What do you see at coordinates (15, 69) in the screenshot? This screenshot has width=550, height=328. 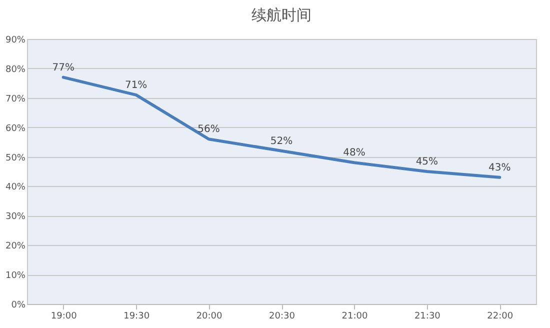 I see `y-tick-label: 80%` at bounding box center [15, 69].